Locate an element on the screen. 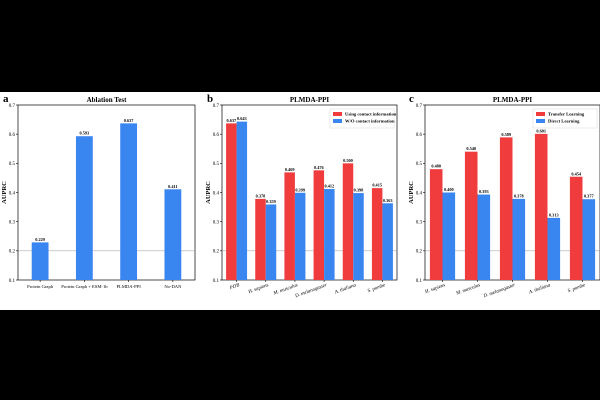 Image resolution: width=600 pixels, height=400 pixels. legend-label: W/O contact information is located at coordinates (370, 121).